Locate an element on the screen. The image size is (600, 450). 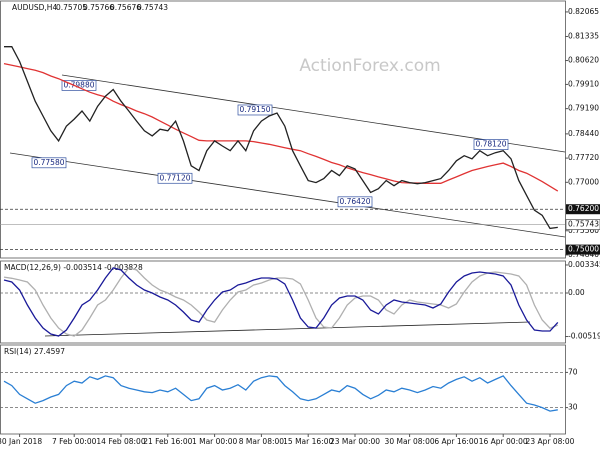
annotation-label: 0.77120 is located at coordinates (174, 177).